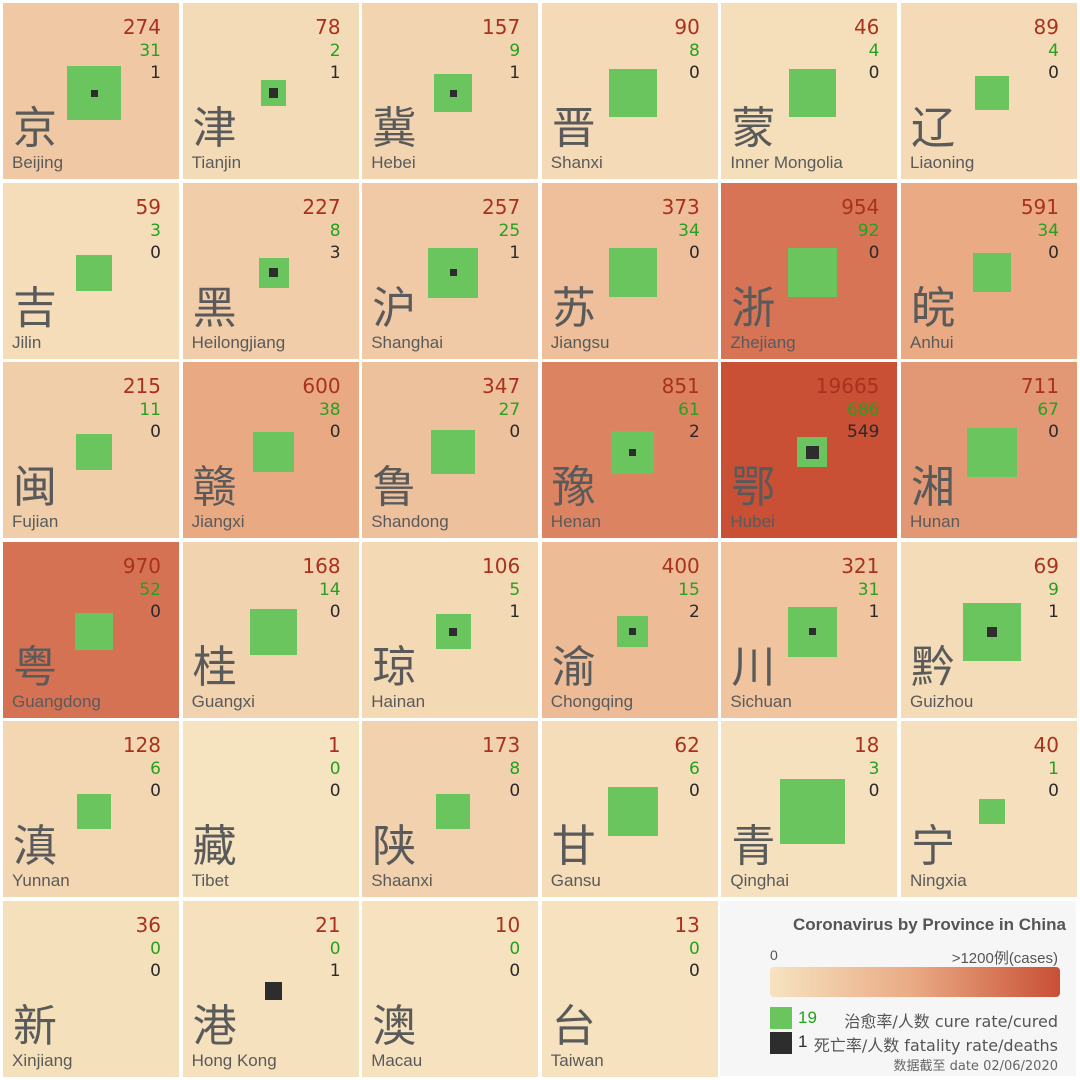 The height and width of the screenshot is (1080, 1080). What do you see at coordinates (694, 611) in the screenshot?
I see `death-count: 2` at bounding box center [694, 611].